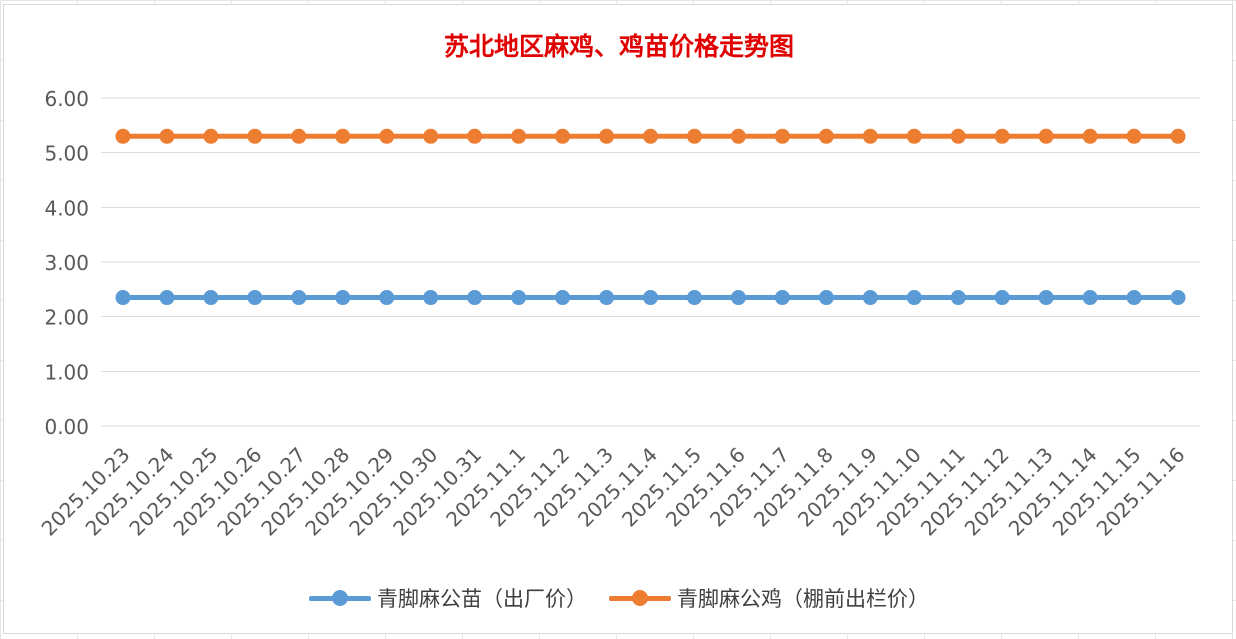 The height and width of the screenshot is (639, 1236). What do you see at coordinates (66, 263) in the screenshot?
I see `y-tick-label: 3.00` at bounding box center [66, 263].